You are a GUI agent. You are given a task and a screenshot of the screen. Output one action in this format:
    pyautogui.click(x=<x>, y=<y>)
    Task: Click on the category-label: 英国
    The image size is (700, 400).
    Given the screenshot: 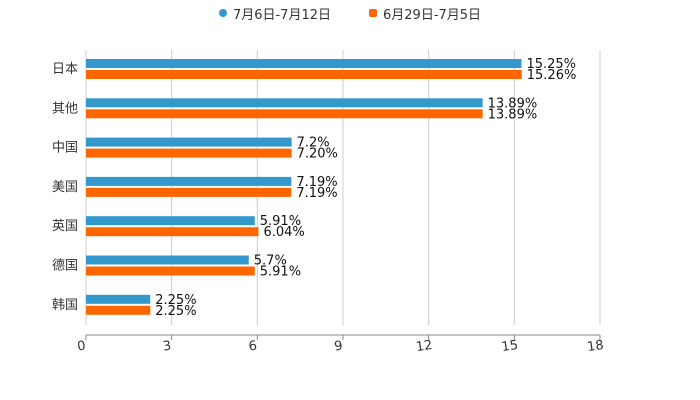 What is the action you would take?
    pyautogui.click(x=65, y=226)
    